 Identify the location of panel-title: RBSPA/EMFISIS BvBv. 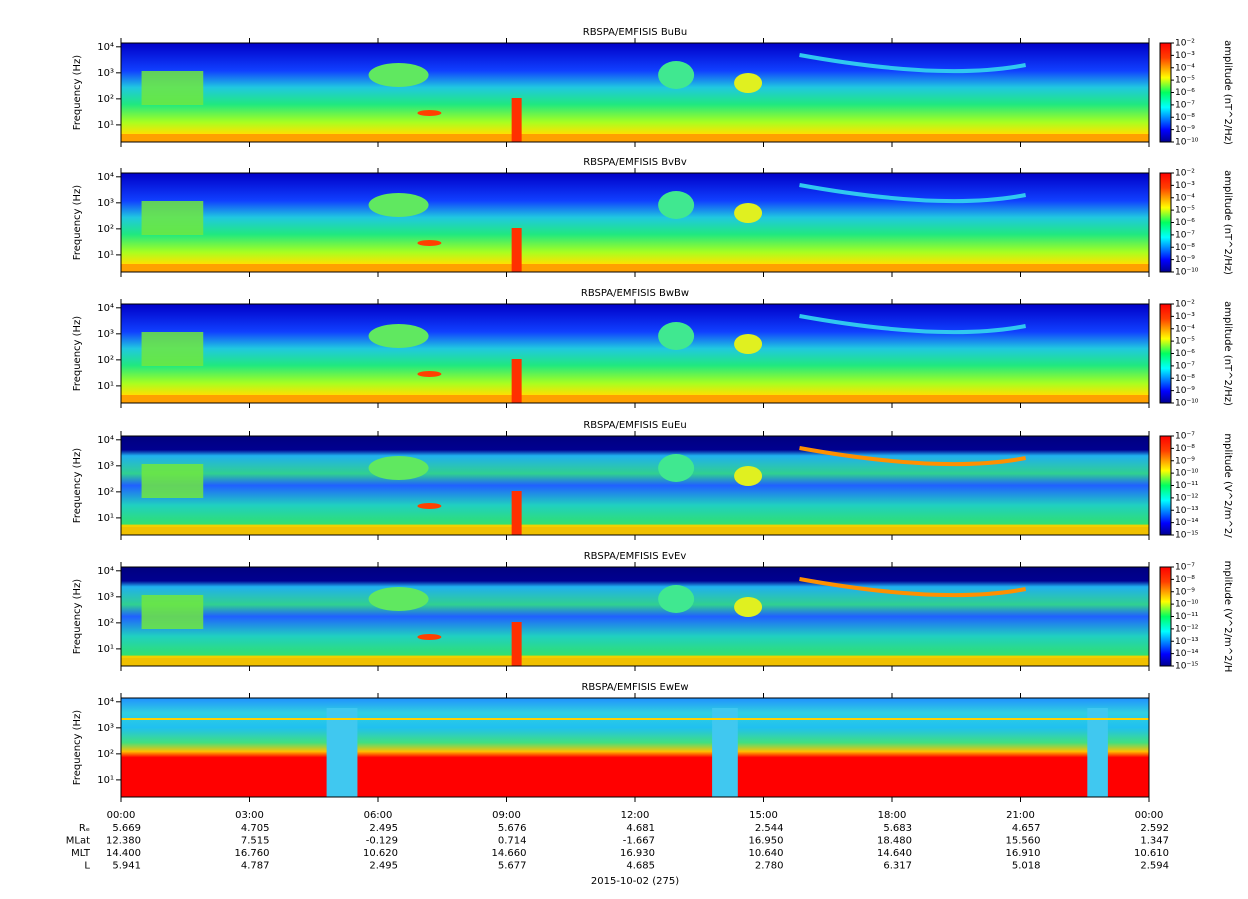
(635, 162).